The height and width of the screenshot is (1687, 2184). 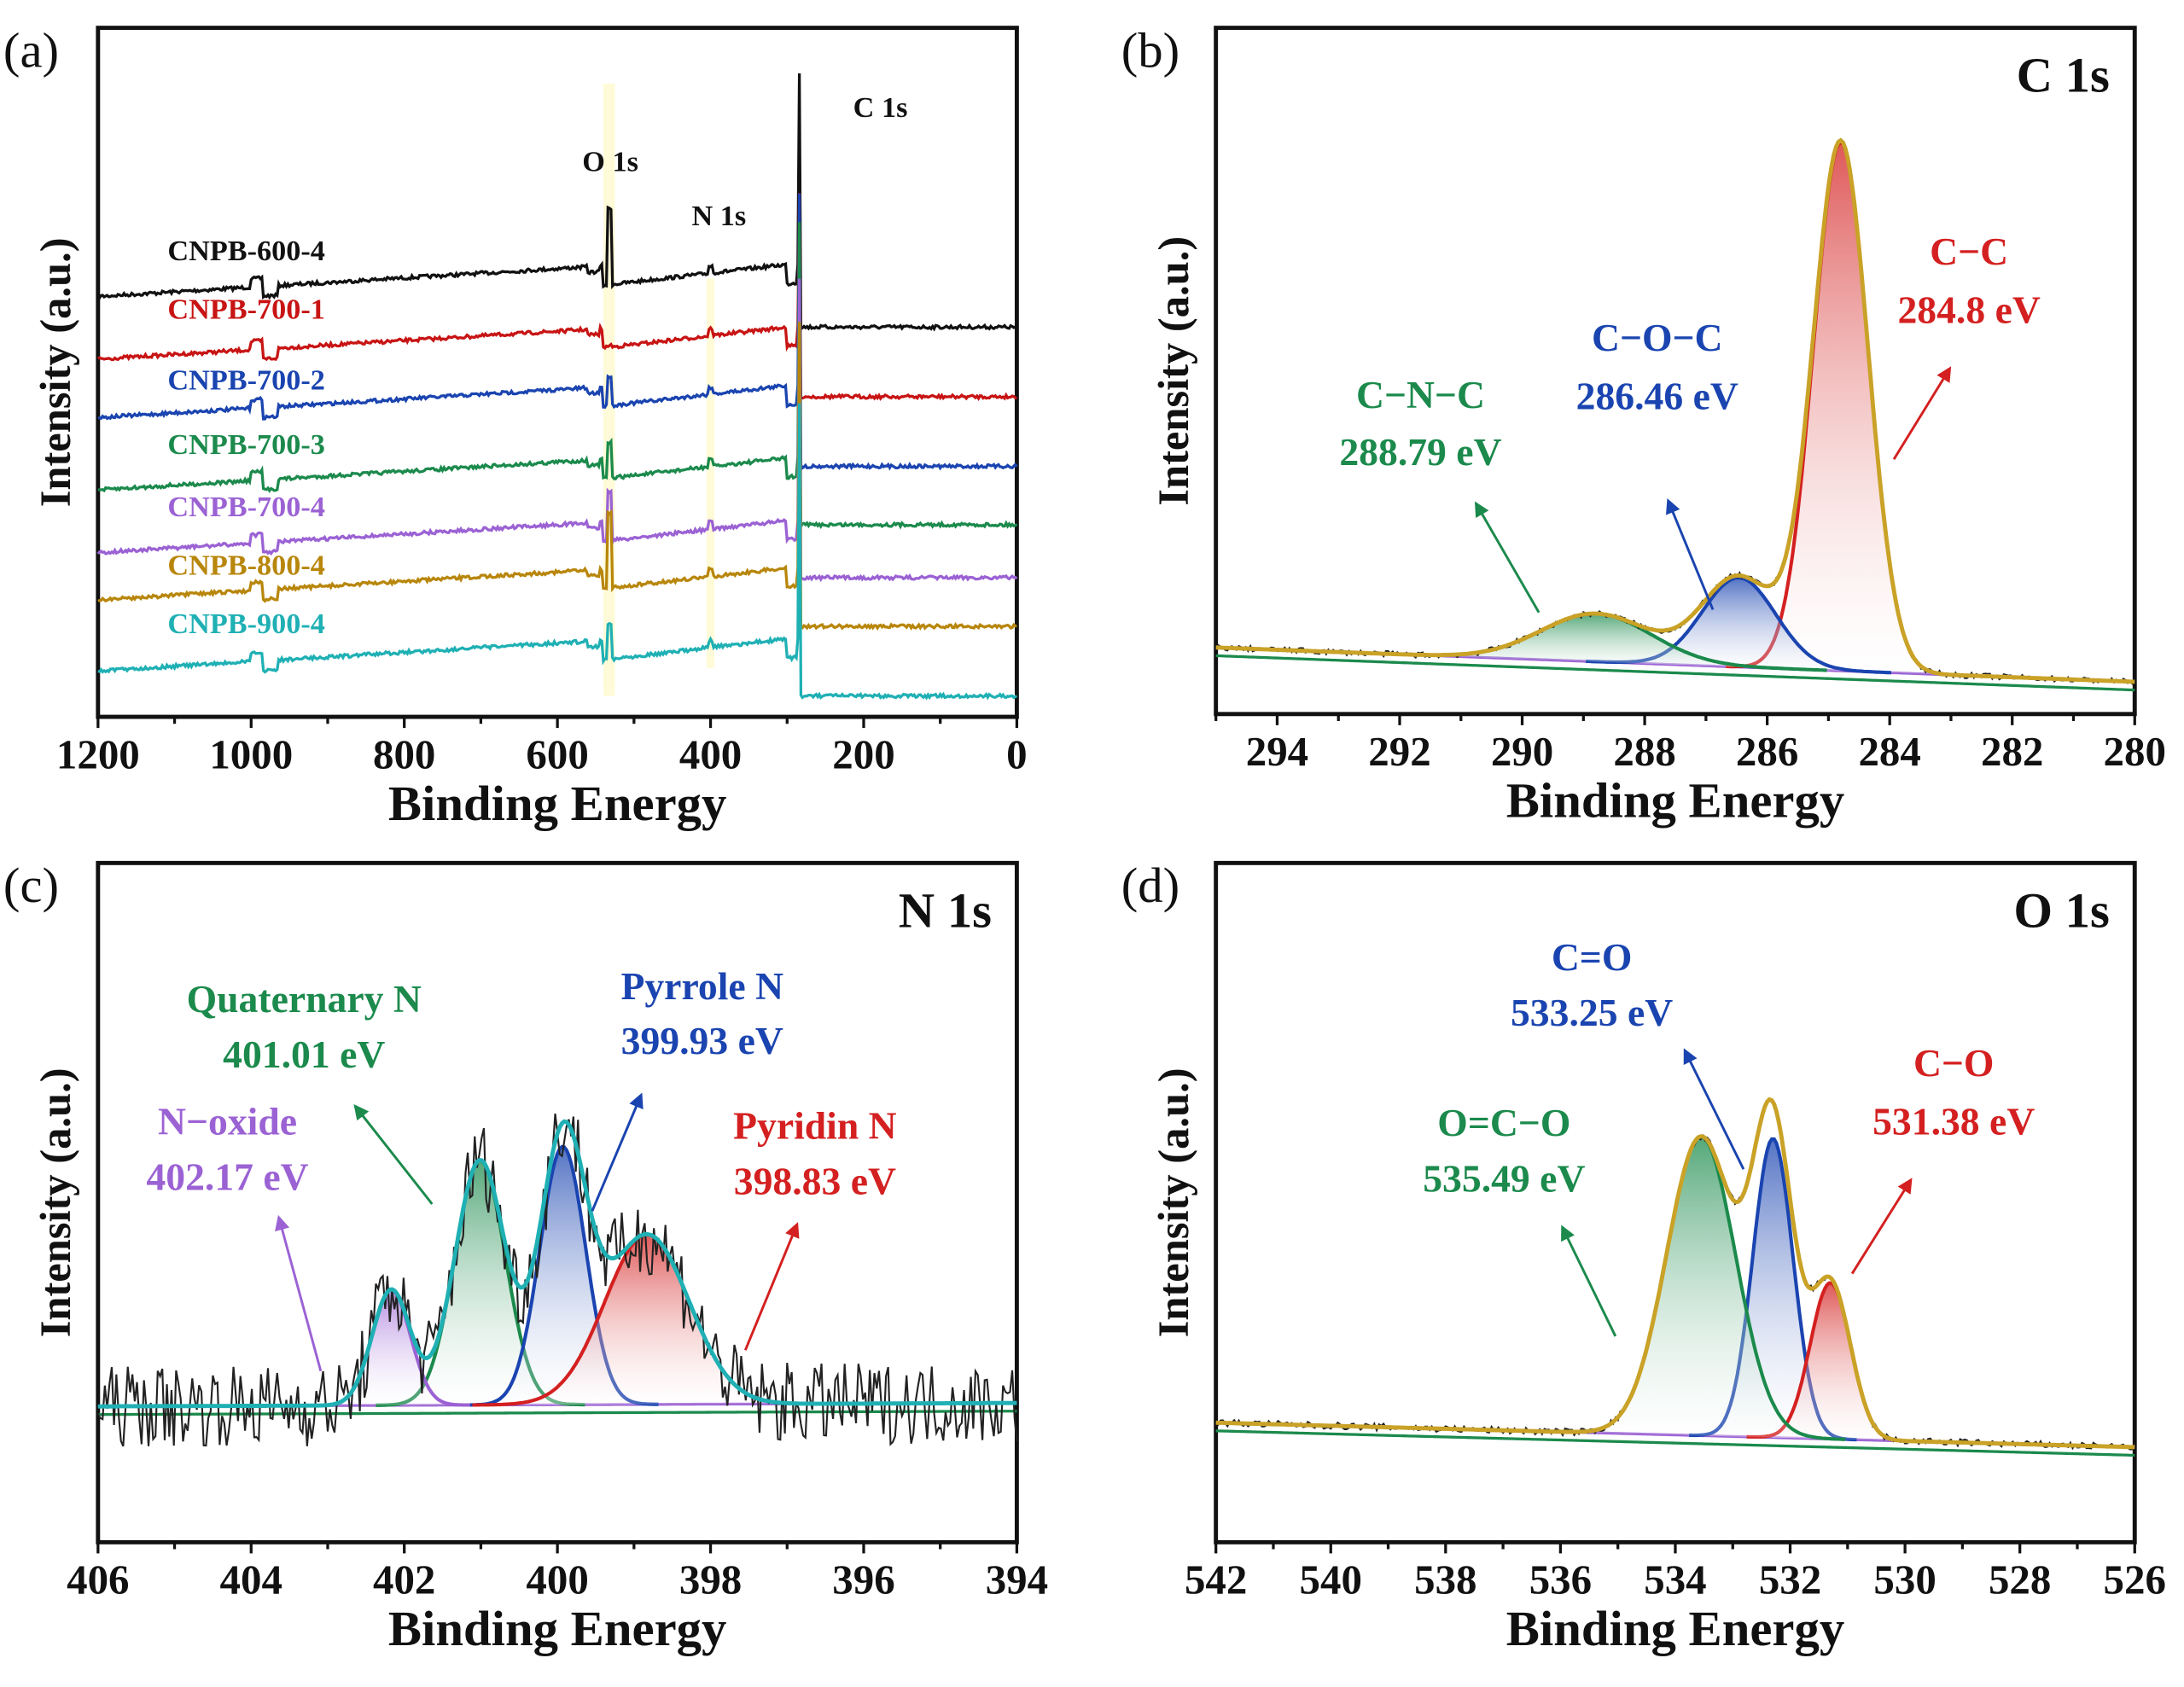 What do you see at coordinates (945, 910) in the screenshot?
I see `panel-title: N 1s` at bounding box center [945, 910].